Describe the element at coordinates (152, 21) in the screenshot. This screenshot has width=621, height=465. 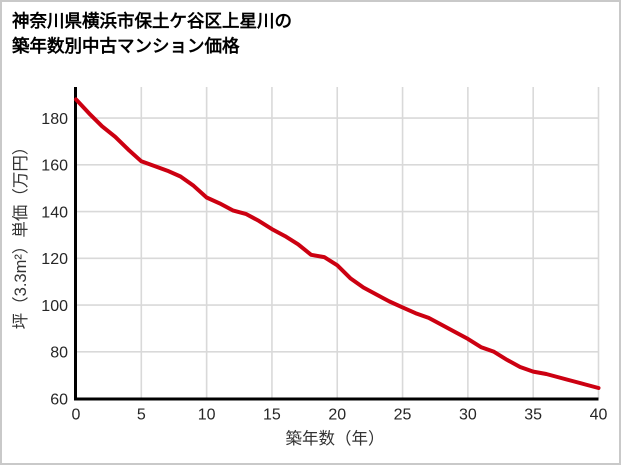
I see `chart-title-line1: 神奈川県横浜市保土ケ谷区上星川の` at that location.